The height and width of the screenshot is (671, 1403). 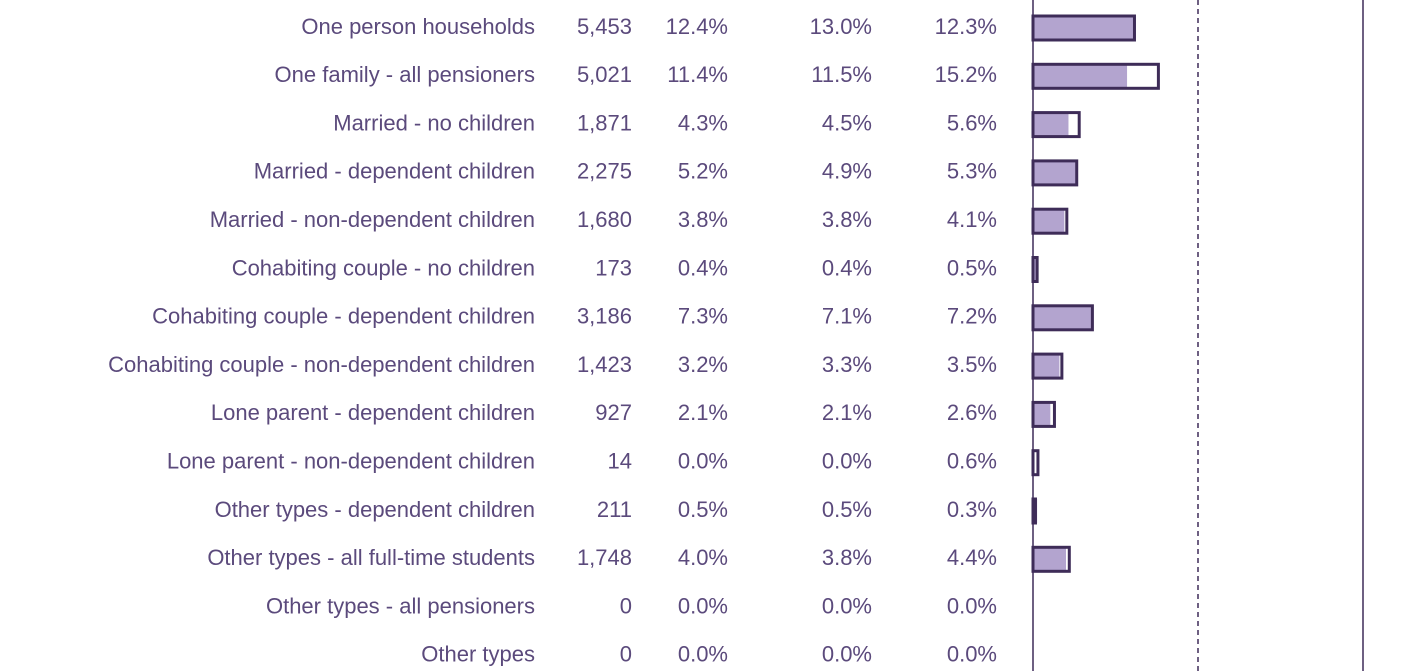 I want to click on cell-value: 173, so click(x=613, y=267).